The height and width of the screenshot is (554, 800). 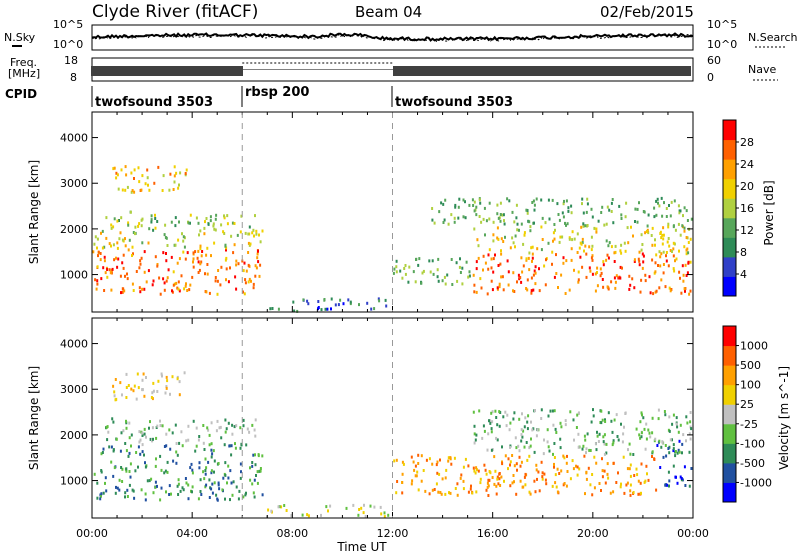 What do you see at coordinates (175, 12) in the screenshot?
I see `station-title: Clyde River (fitACF)` at bounding box center [175, 12].